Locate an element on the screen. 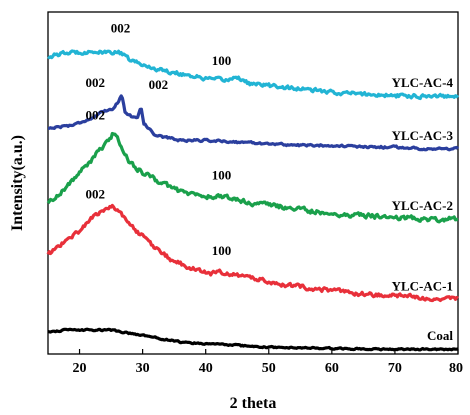 The width and height of the screenshot is (470, 415). x-axis-label: 2 theta is located at coordinates (253, 403).